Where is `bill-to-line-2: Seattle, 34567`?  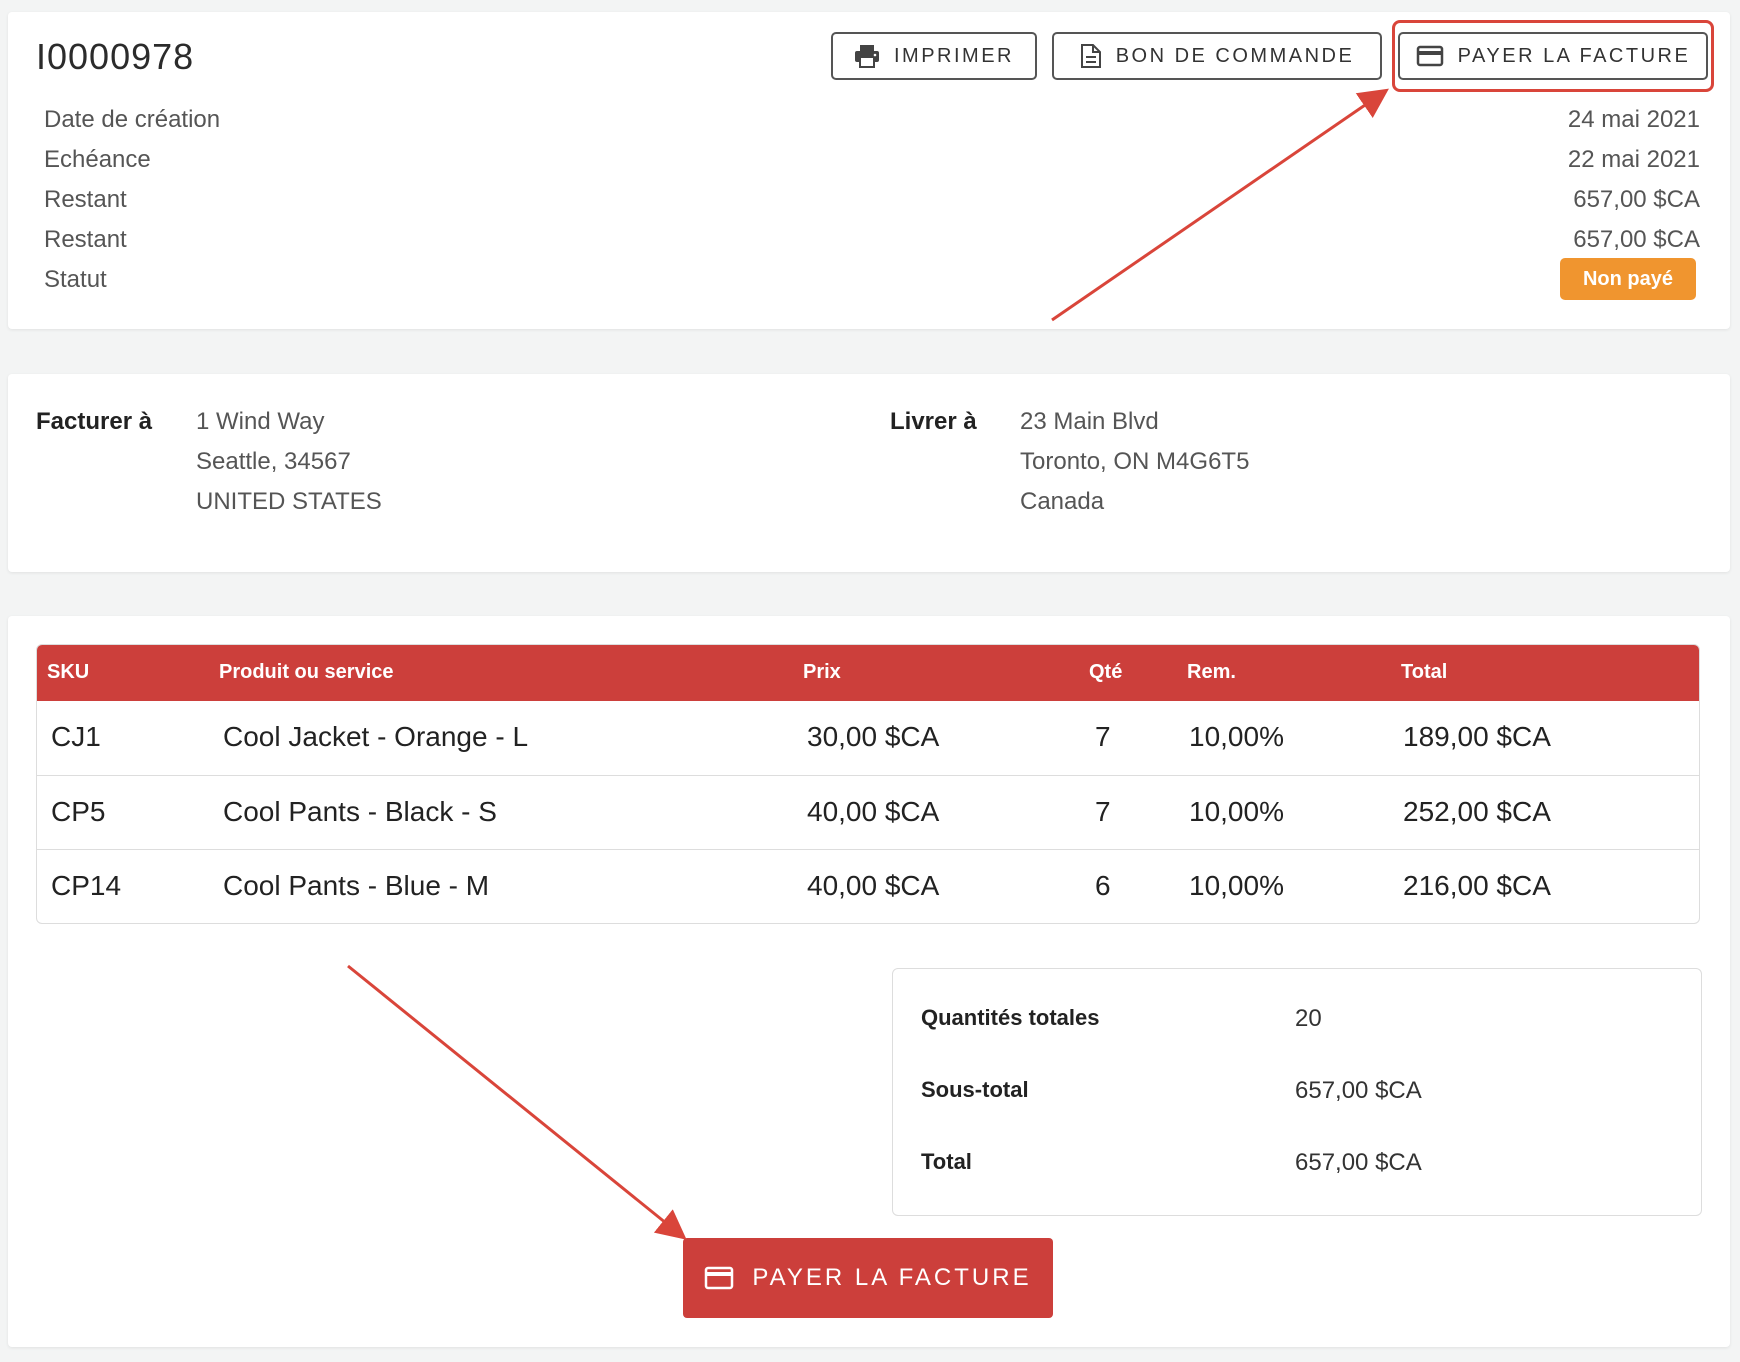
bill-to-line-2: Seattle, 34567 is located at coordinates (273, 461).